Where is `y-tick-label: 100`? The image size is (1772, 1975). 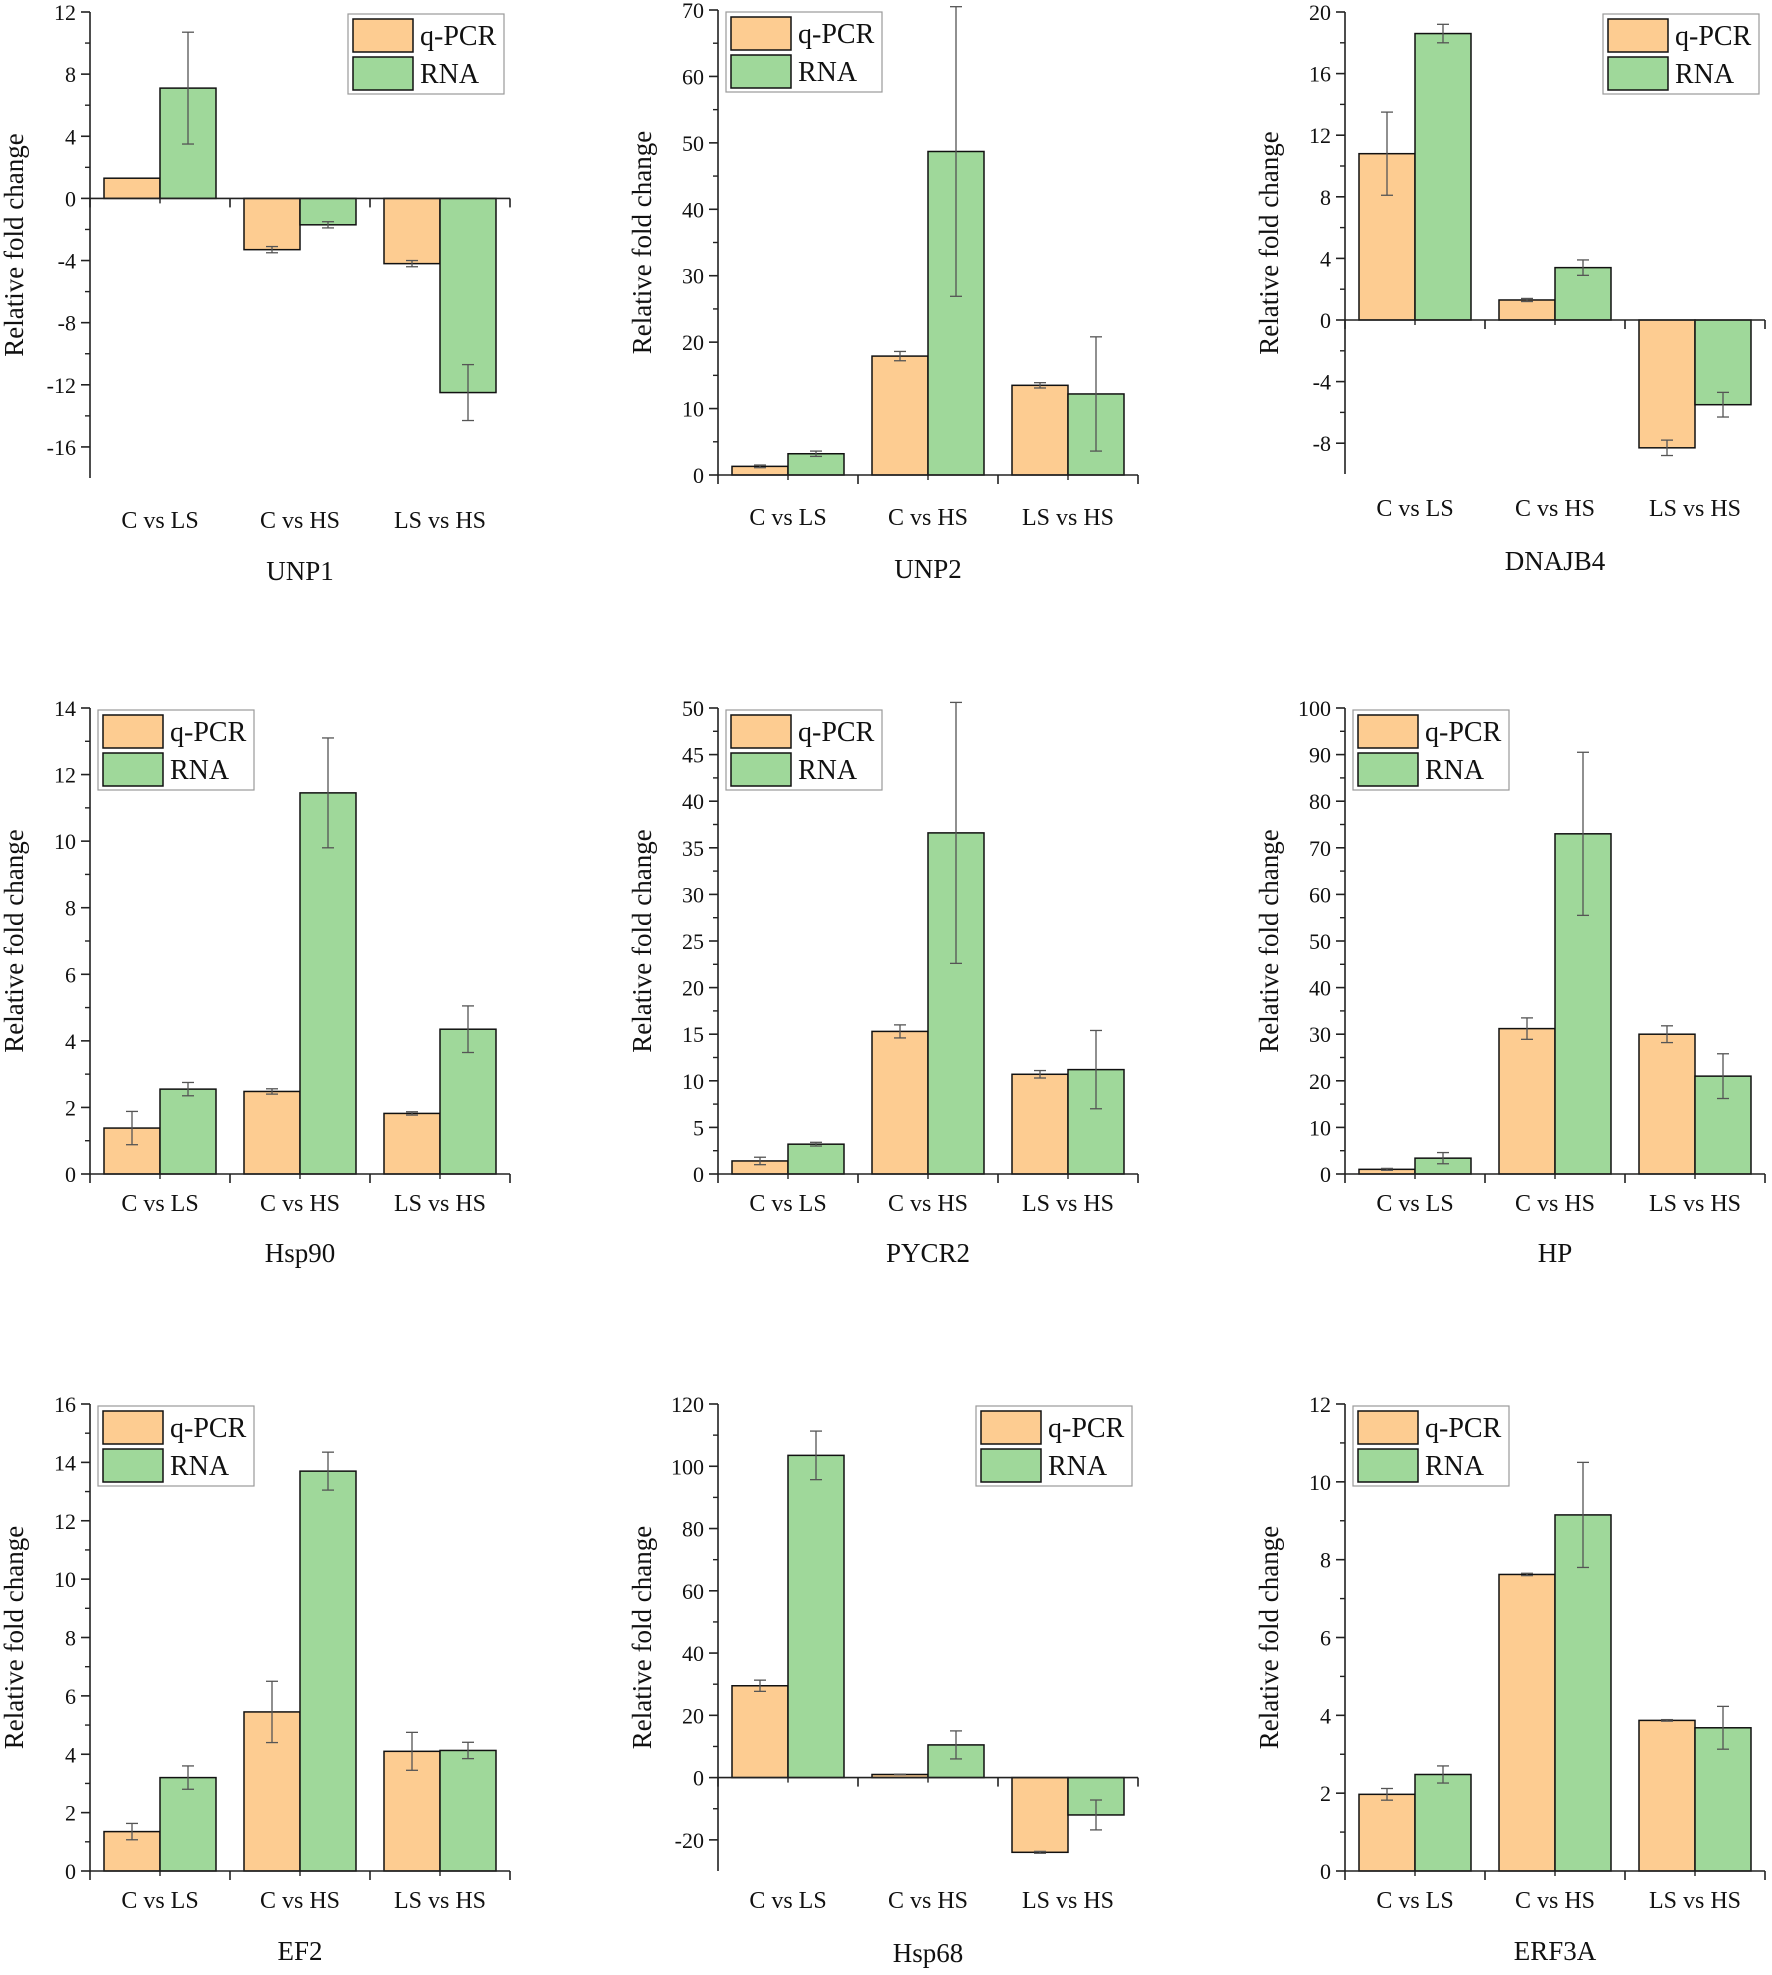 y-tick-label: 100 is located at coordinates (1314, 708).